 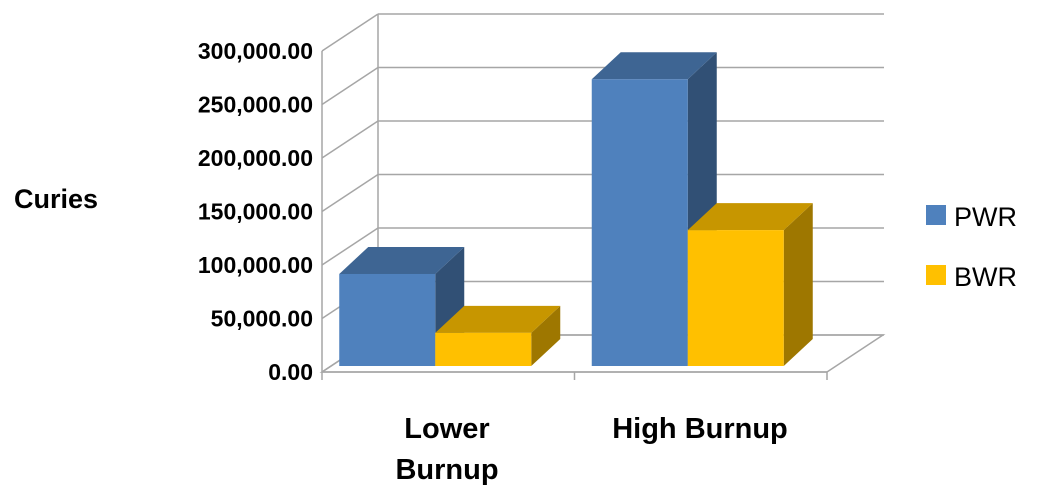 What do you see at coordinates (446, 429) in the screenshot?
I see `x-tick-label-line: Lower` at bounding box center [446, 429].